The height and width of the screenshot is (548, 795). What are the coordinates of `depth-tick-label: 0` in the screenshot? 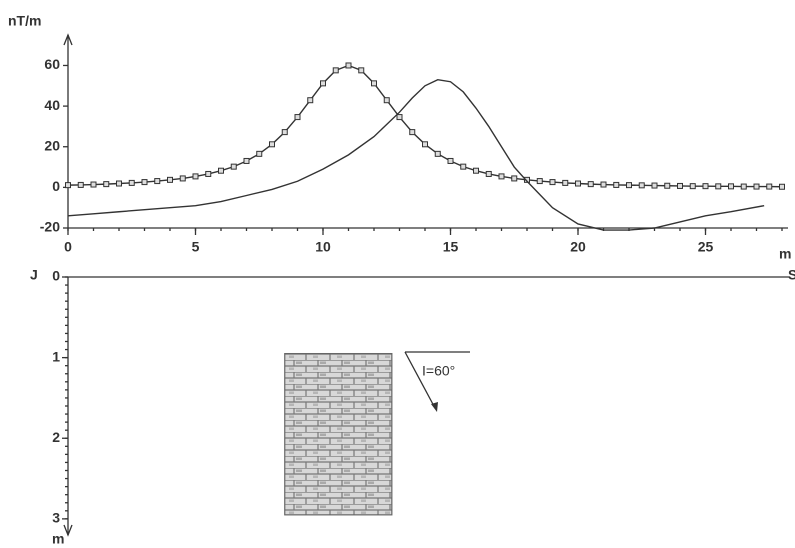 It's located at (56, 276).